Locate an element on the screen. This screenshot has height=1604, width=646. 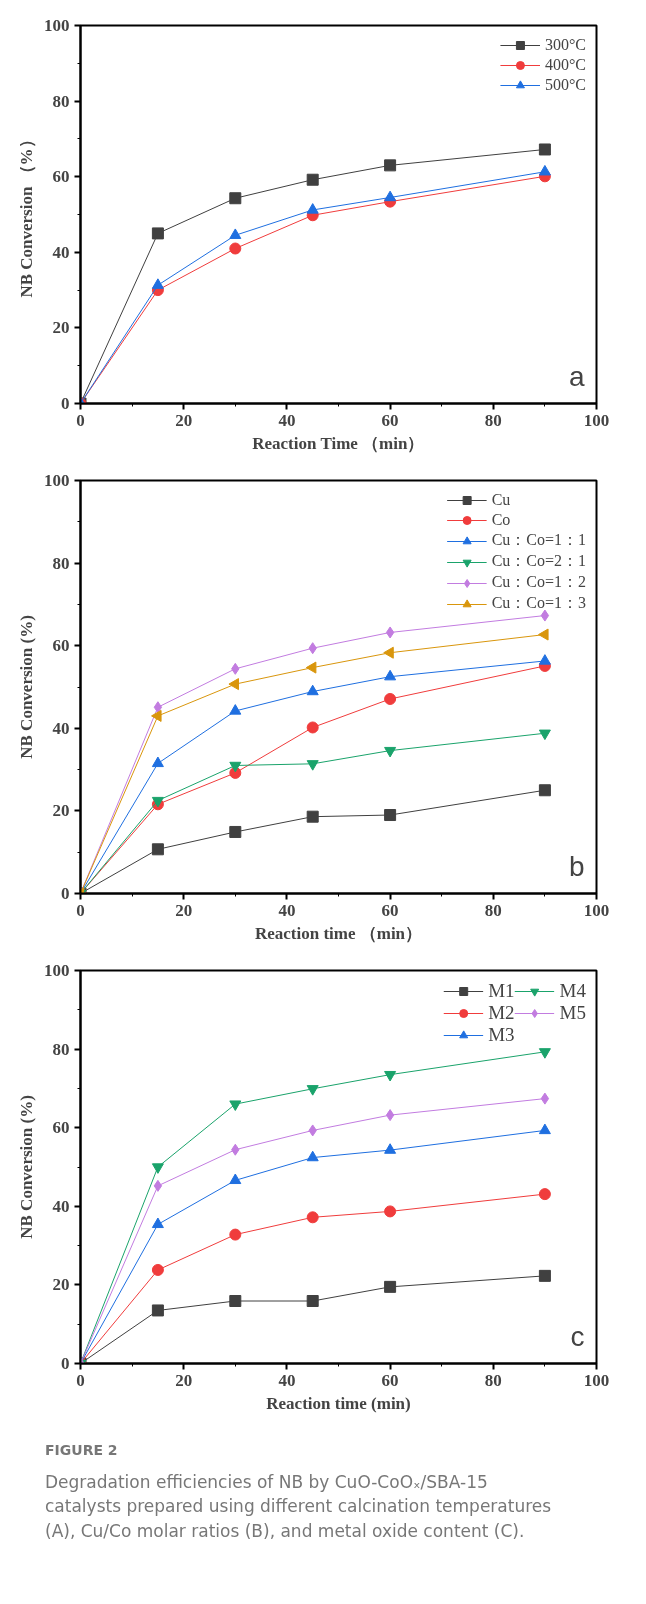
legend-label: M1 is located at coordinates (501, 991).